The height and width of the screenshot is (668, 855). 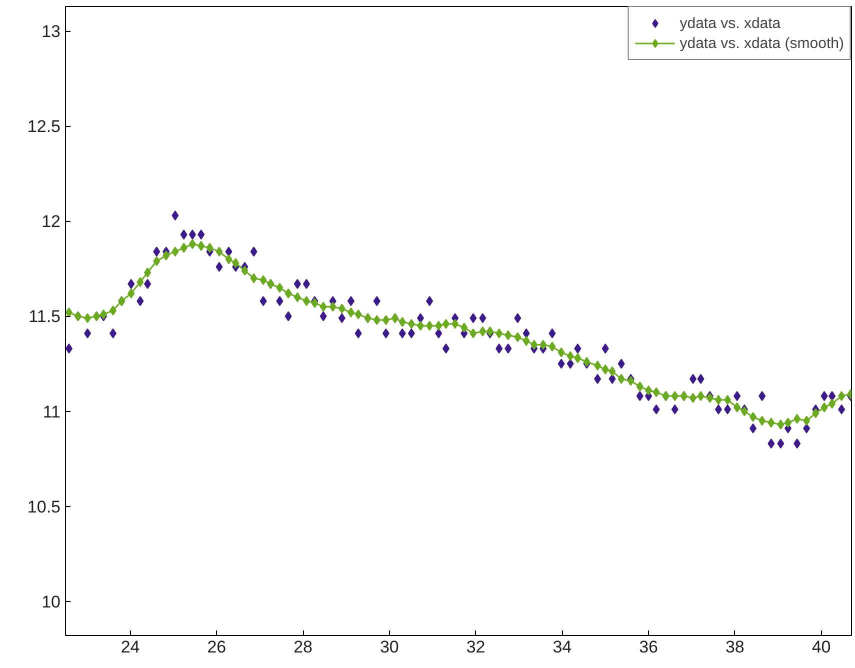 What do you see at coordinates (51, 32) in the screenshot?
I see `y-tick-label: 13` at bounding box center [51, 32].